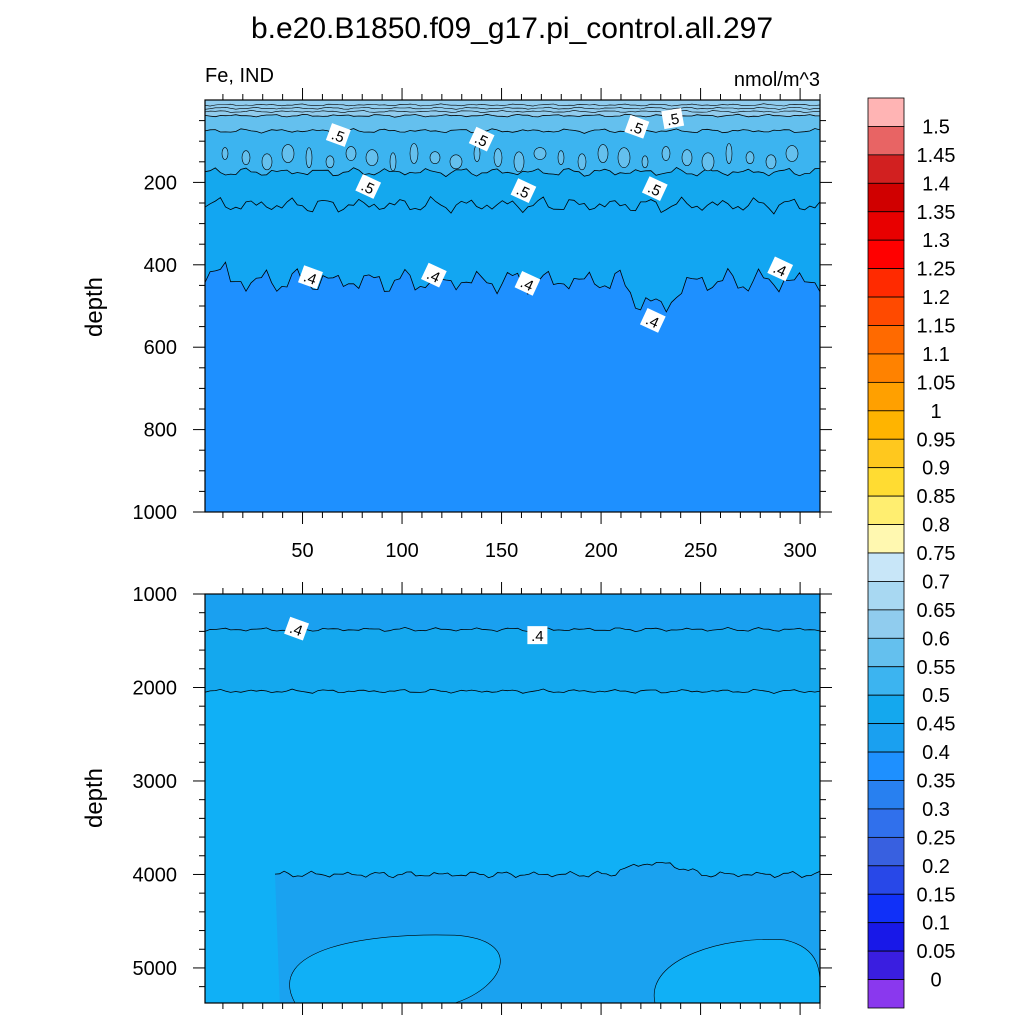  I want to click on colorbar-label: 0.55, so click(936, 668).